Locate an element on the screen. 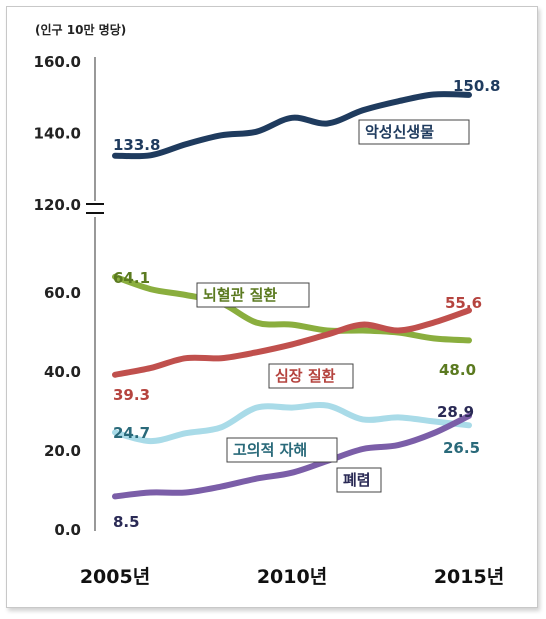 This screenshot has height=619, width=546. series-line-pneumonia is located at coordinates (292, 456).